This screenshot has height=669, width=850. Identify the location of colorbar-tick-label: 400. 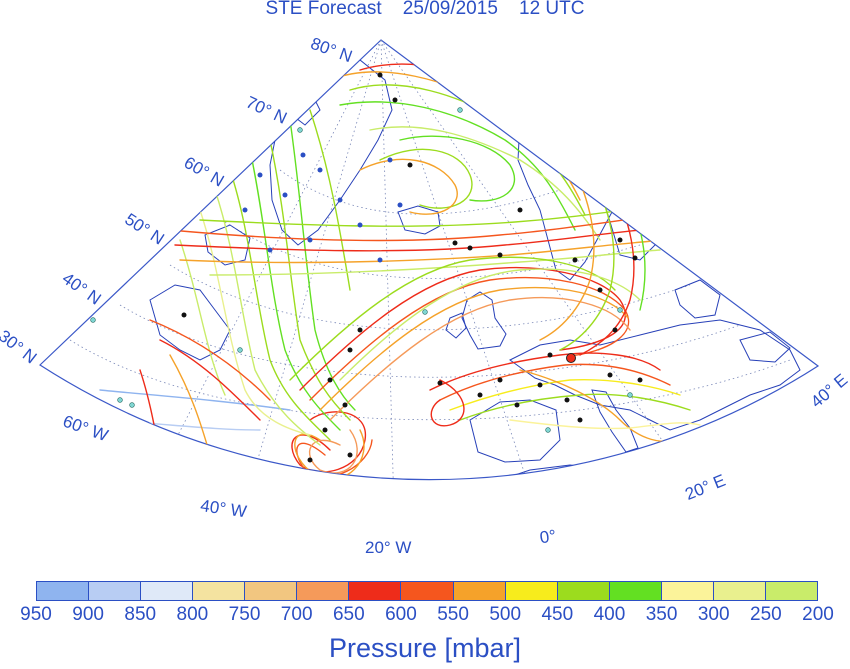
(609, 614).